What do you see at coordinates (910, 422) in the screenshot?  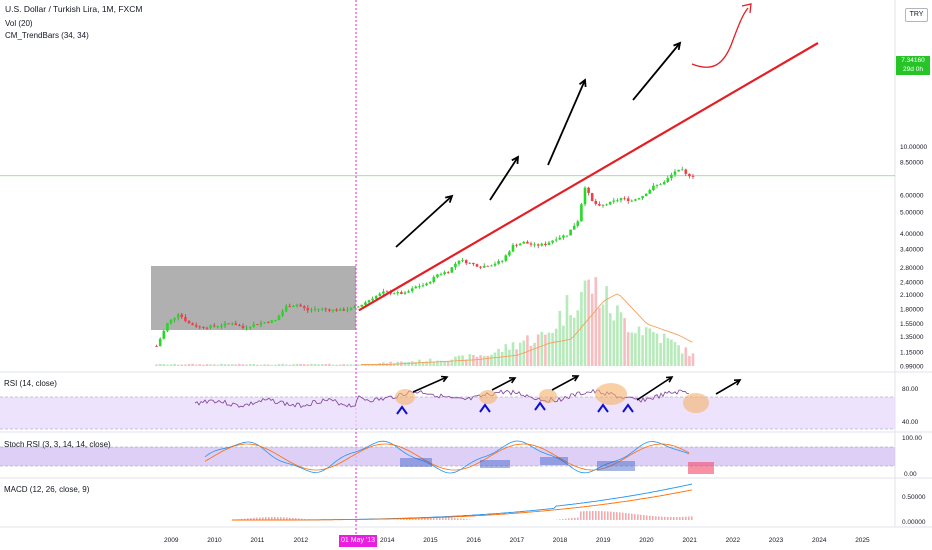 I see `rsi-tick-label: 40.00` at bounding box center [910, 422].